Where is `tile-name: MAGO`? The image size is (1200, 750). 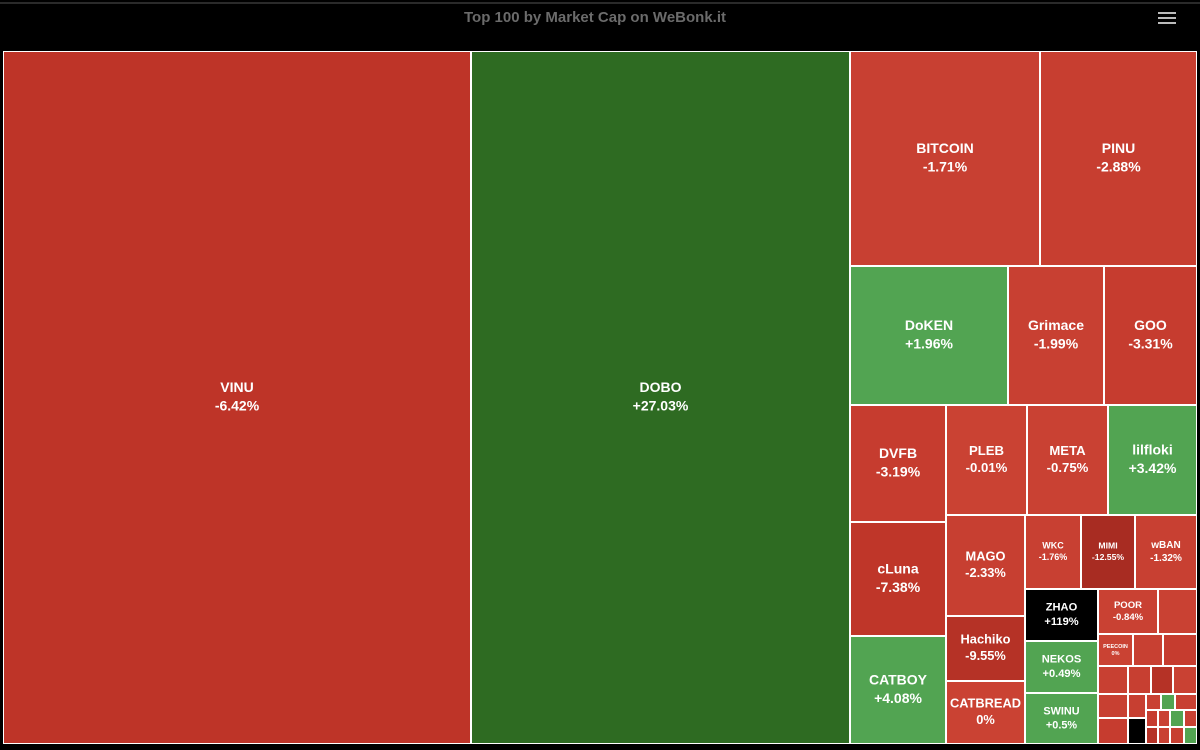 tile-name: MAGO is located at coordinates (986, 556).